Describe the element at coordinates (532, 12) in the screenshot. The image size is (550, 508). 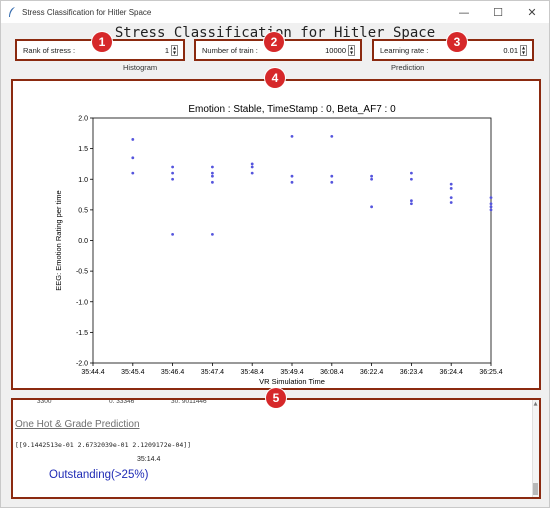
I see `close-button: ✕` at that location.